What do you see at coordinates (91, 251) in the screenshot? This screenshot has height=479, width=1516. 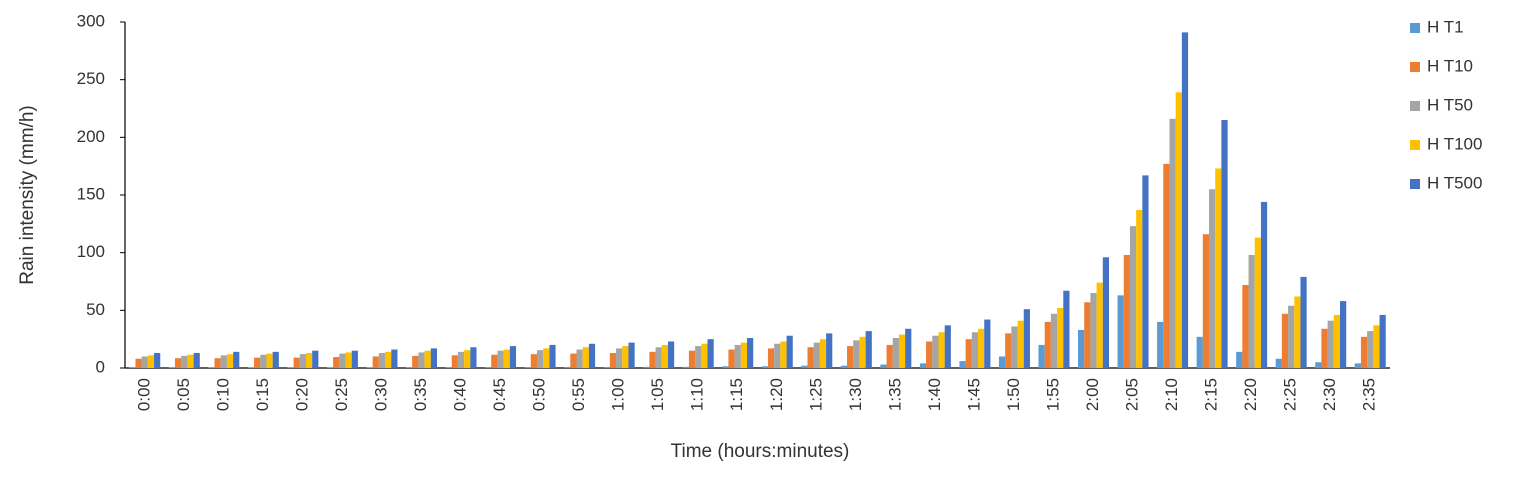 I see `y-tick-label: 100` at bounding box center [91, 251].